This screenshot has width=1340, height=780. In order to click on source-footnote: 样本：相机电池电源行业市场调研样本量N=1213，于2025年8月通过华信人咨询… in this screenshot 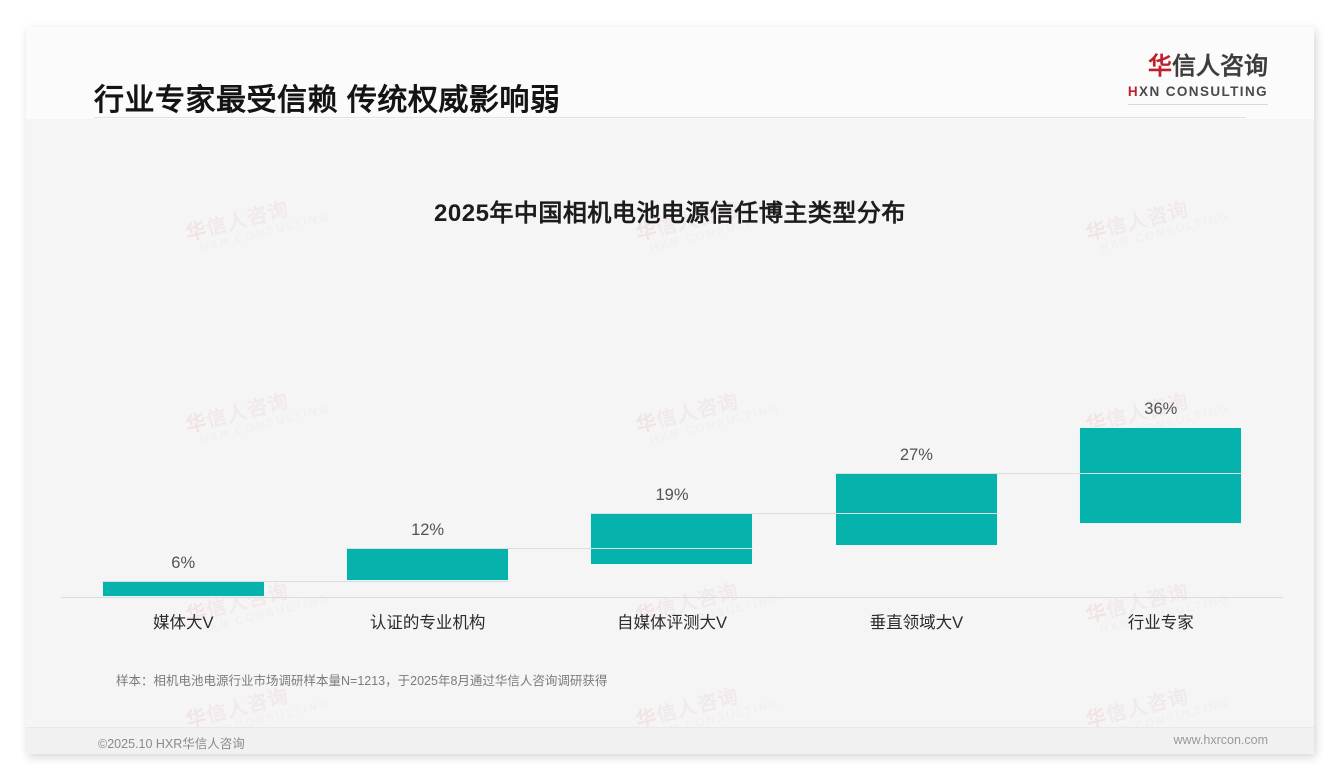, I will do `click(362, 681)`.